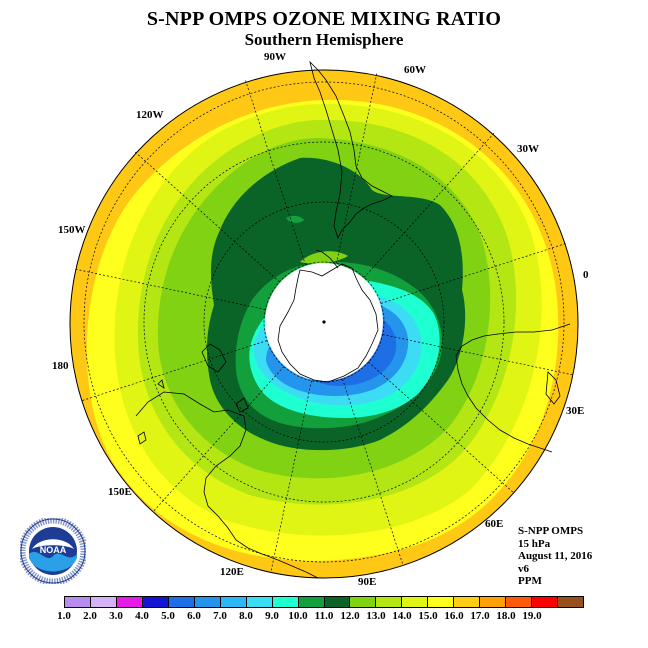 The height and width of the screenshot is (648, 648). I want to click on colorbar-tick-label: 19.0, so click(532, 616).